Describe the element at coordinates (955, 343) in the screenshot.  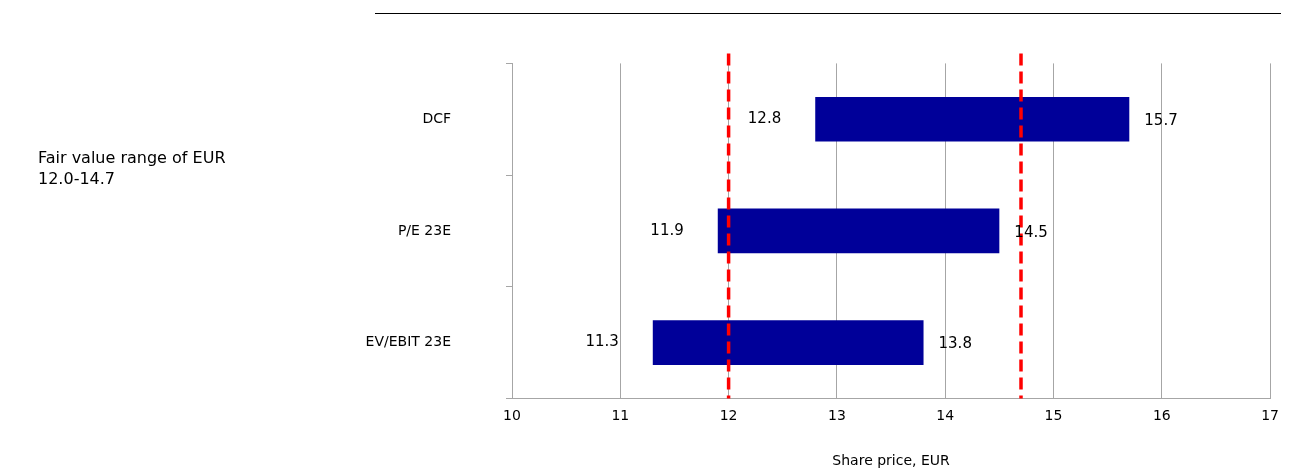
I see `annotation: 13.8` at that location.